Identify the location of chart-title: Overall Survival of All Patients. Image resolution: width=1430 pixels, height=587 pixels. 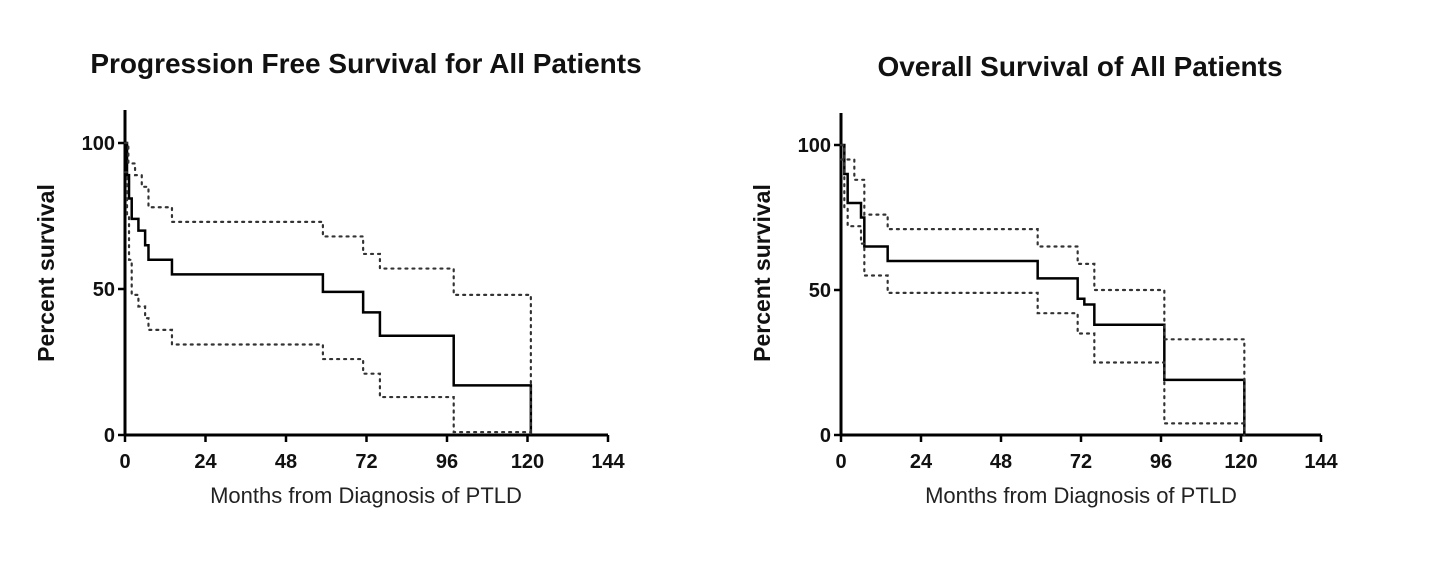
(1079, 66).